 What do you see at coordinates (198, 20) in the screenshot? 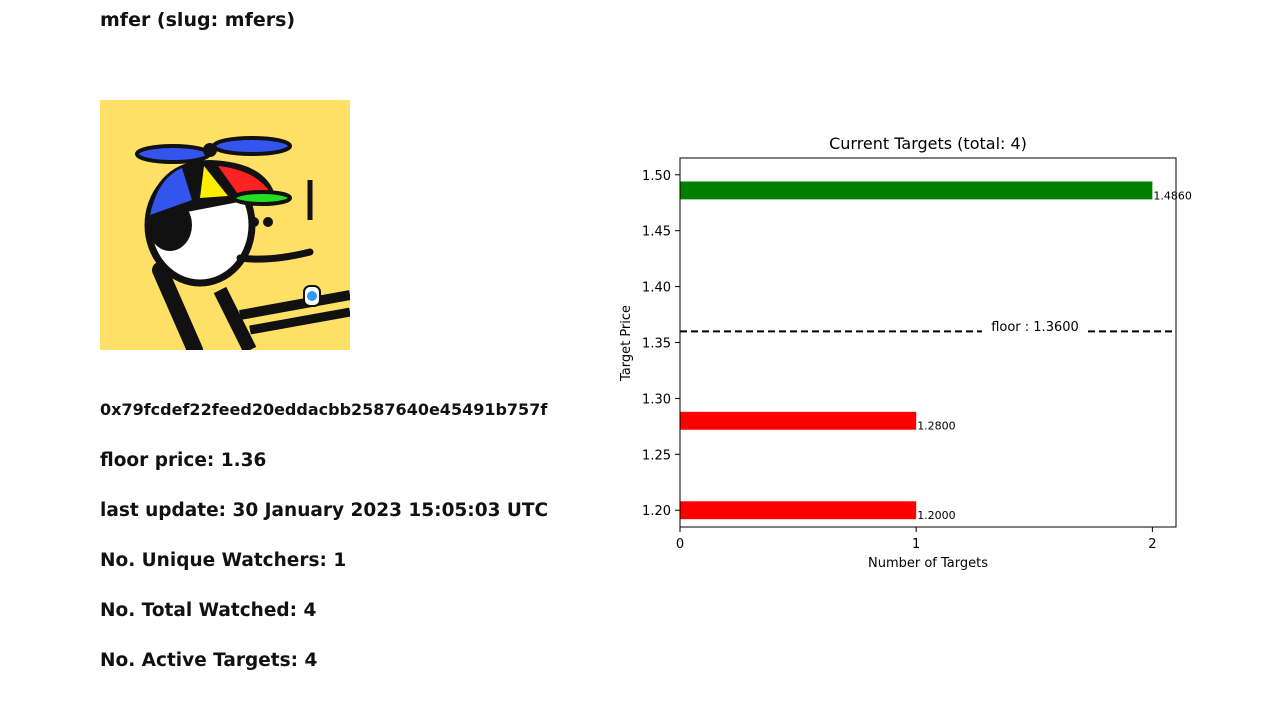
I see `page-title: mfer (slug: mfers)` at bounding box center [198, 20].